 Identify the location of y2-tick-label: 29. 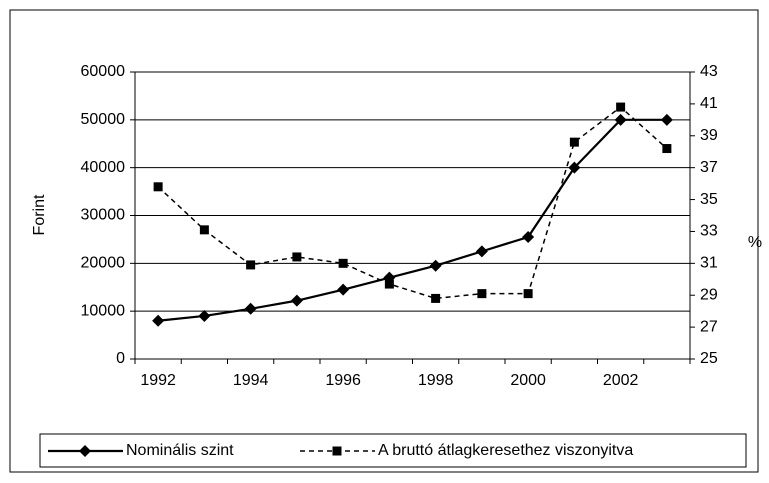
(709, 294).